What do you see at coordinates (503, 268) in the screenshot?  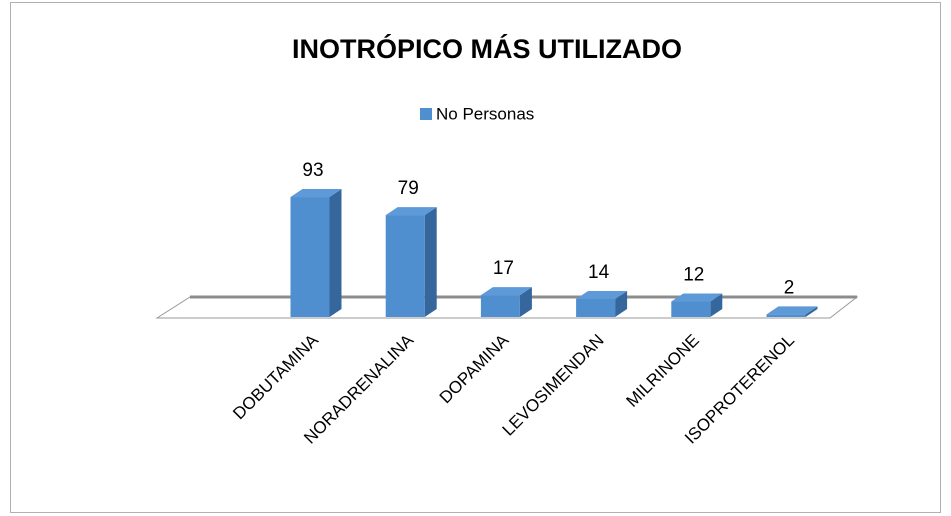 I see `value-label: 17` at bounding box center [503, 268].